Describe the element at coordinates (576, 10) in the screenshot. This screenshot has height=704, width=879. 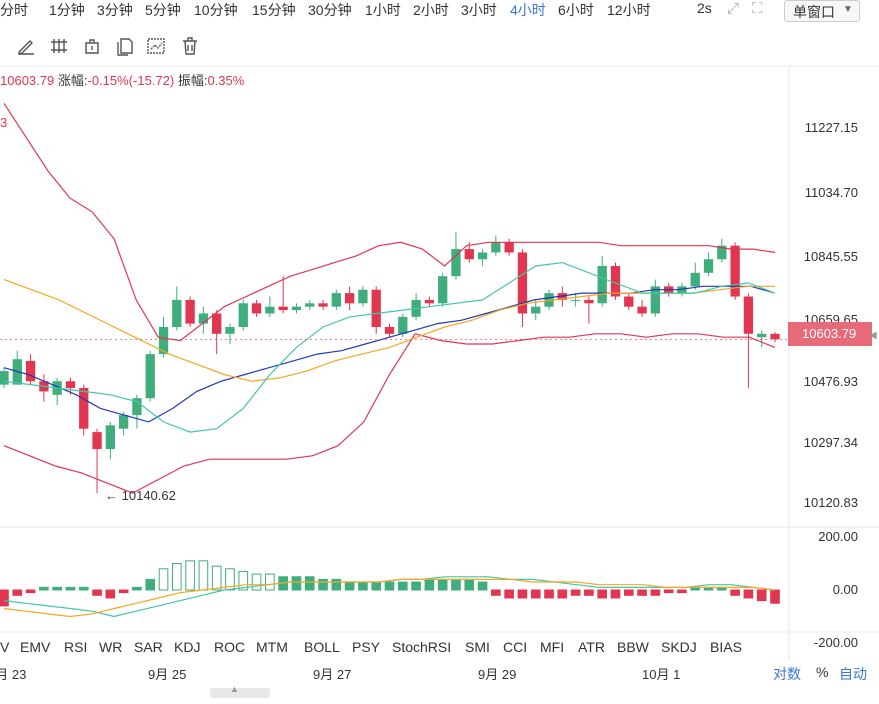
I see `timeframe-11: 6小时` at that location.